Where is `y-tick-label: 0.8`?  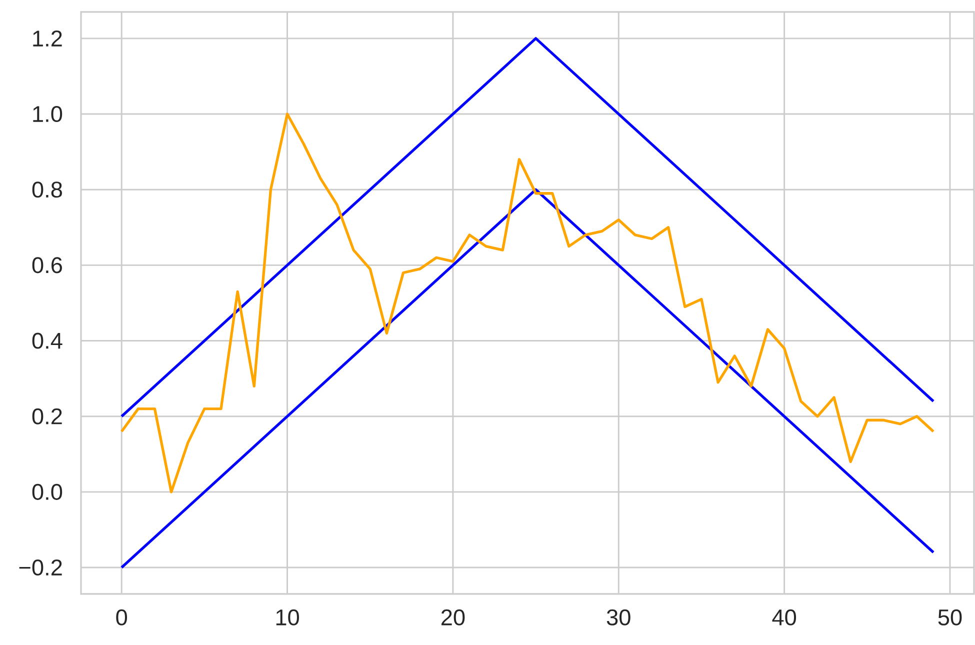 y-tick-label: 0.8 is located at coordinates (47, 190).